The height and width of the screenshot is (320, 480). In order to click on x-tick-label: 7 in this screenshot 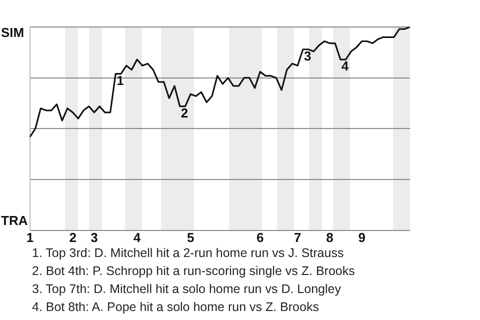, I will do `click(298, 237)`.